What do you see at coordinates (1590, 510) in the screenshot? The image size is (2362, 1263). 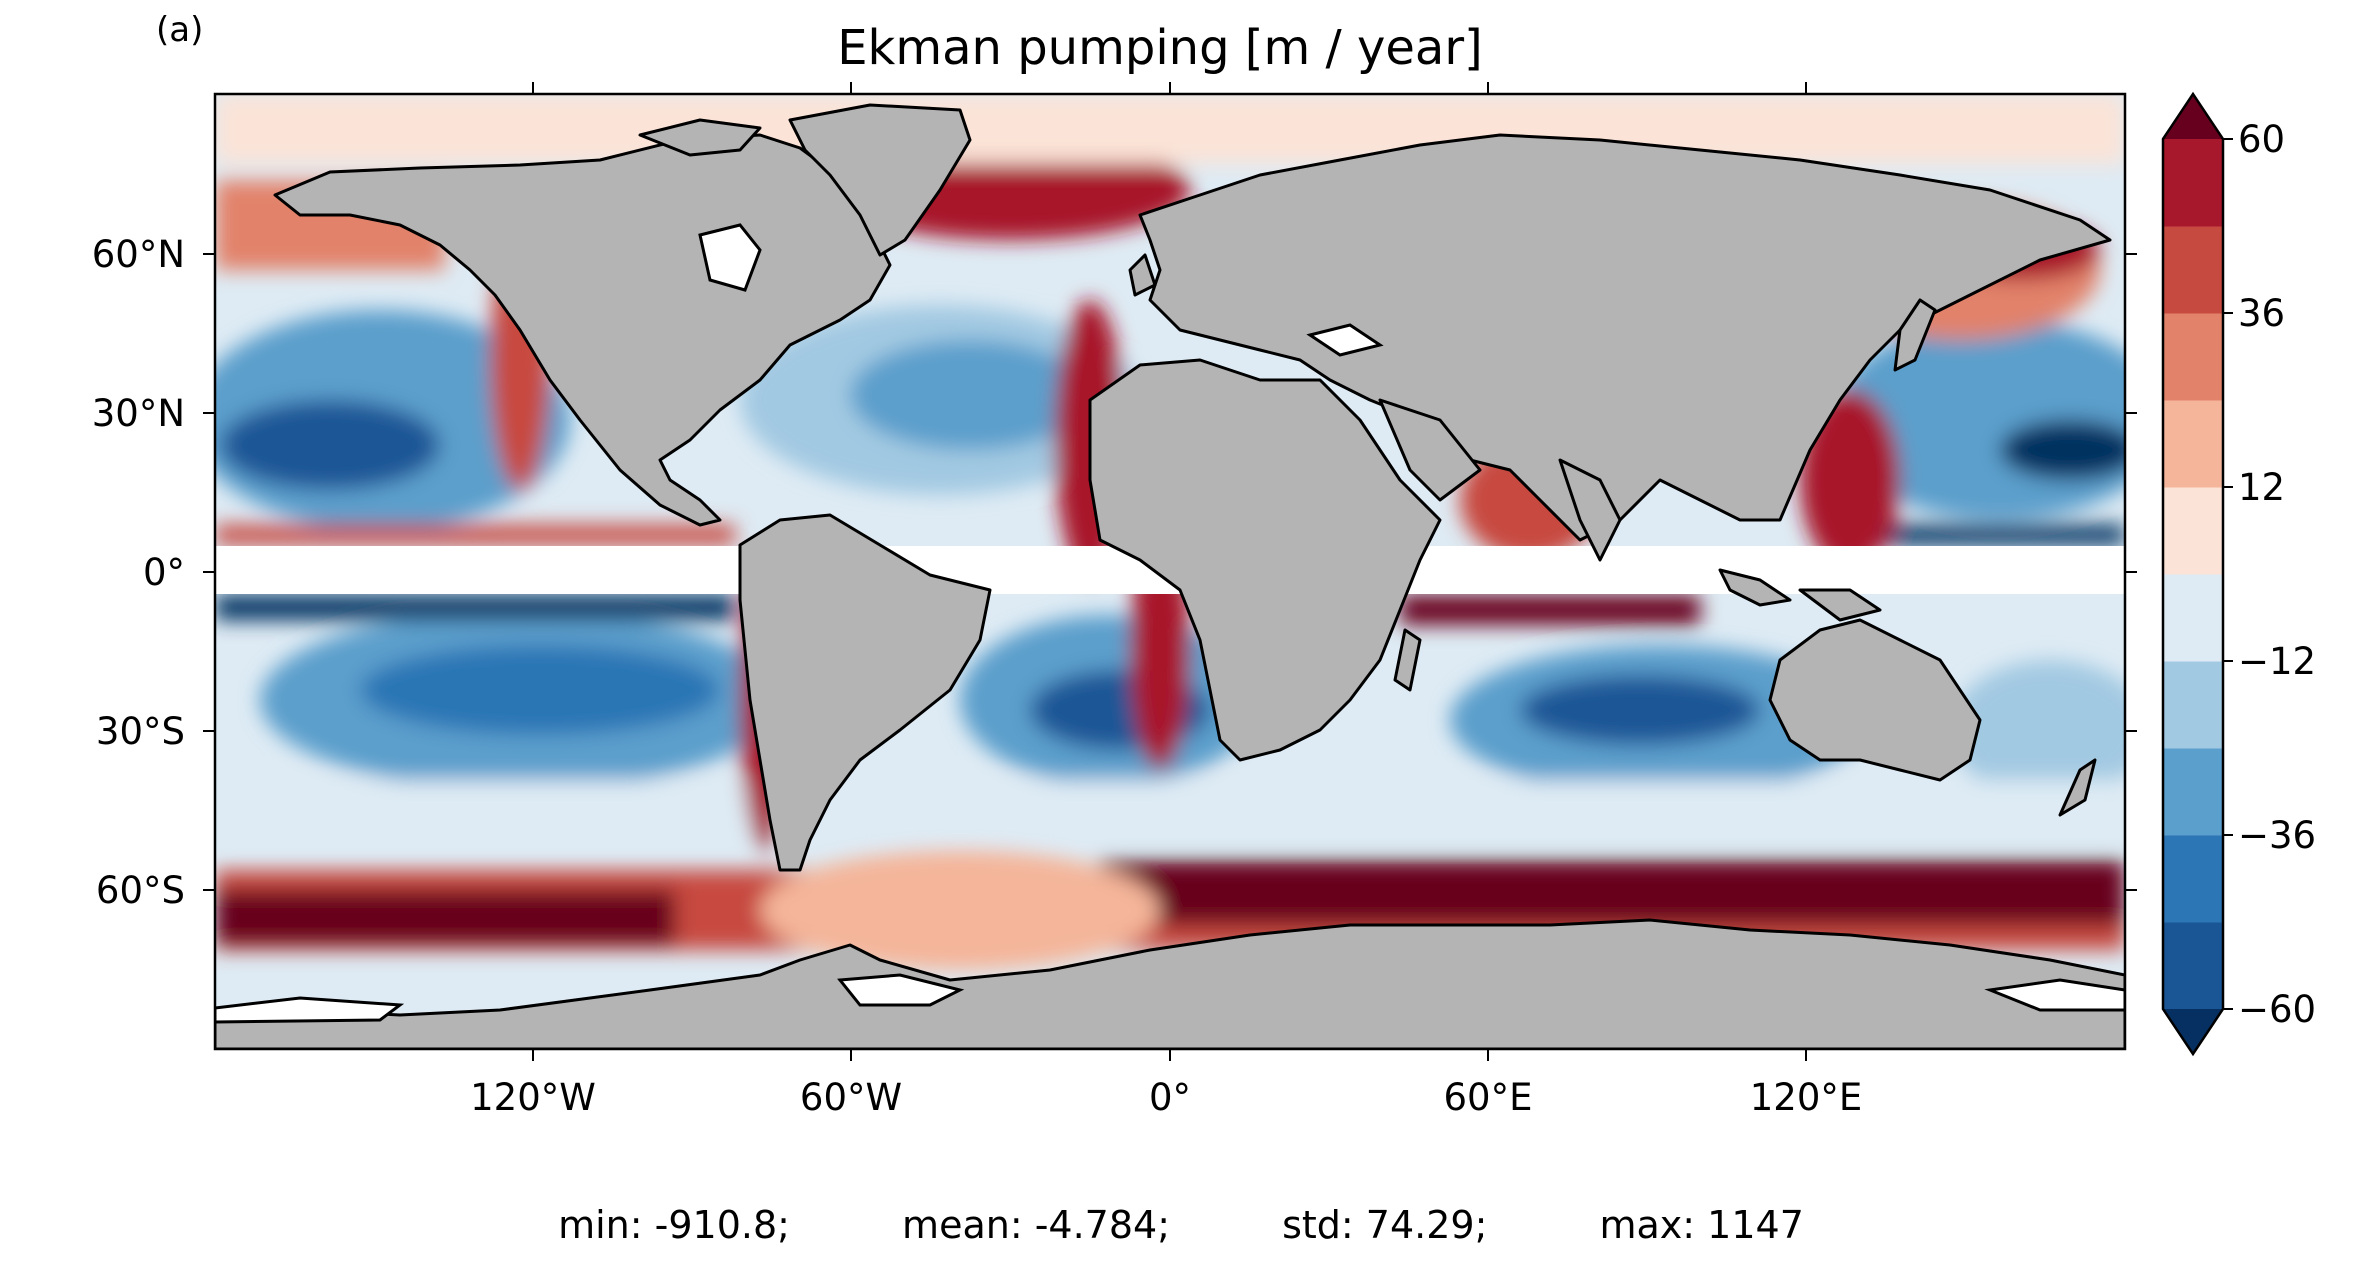 I see `india` at bounding box center [1590, 510].